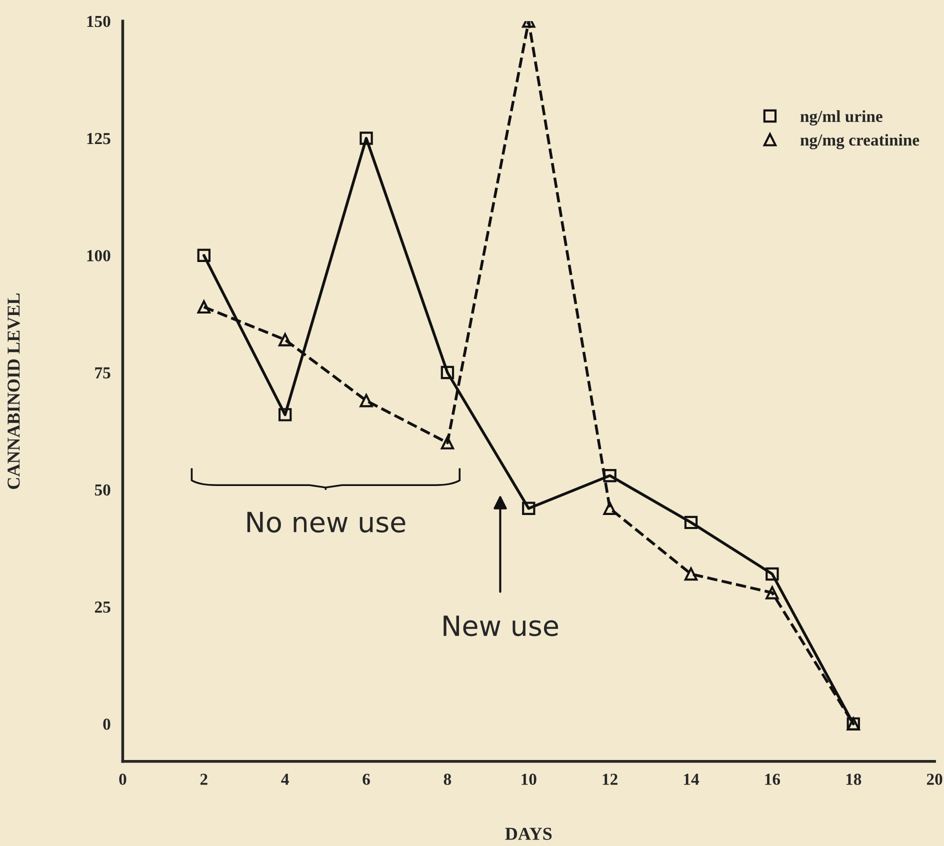 The height and width of the screenshot is (846, 944). Describe the element at coordinates (14, 391) in the screenshot. I see `y-axis-title: CANNABINOID LEVEL` at that location.